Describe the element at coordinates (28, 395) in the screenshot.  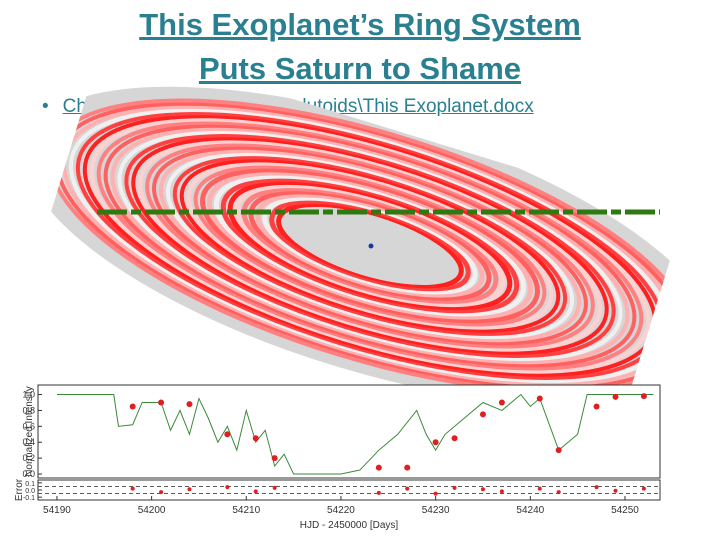
I see `y-tick-label: 1.0` at that location.